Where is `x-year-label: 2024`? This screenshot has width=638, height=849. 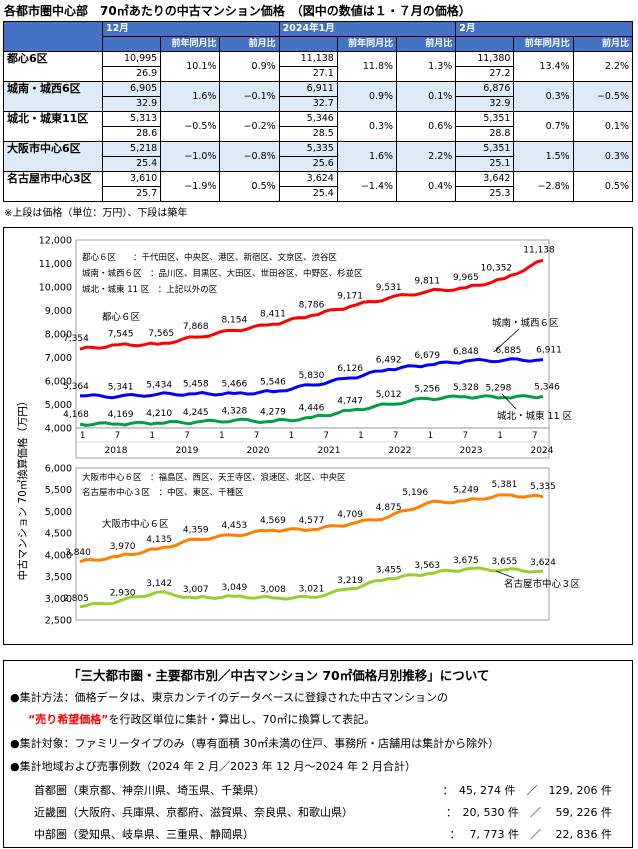
x-year-label: 2024 is located at coordinates (542, 451).